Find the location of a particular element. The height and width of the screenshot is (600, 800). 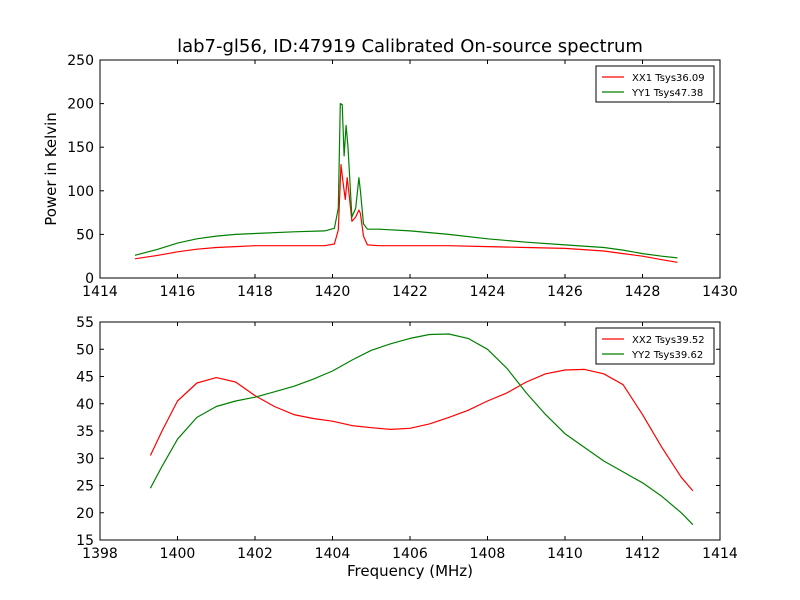

x-tick-label-1-2: 1402 is located at coordinates (255, 554).